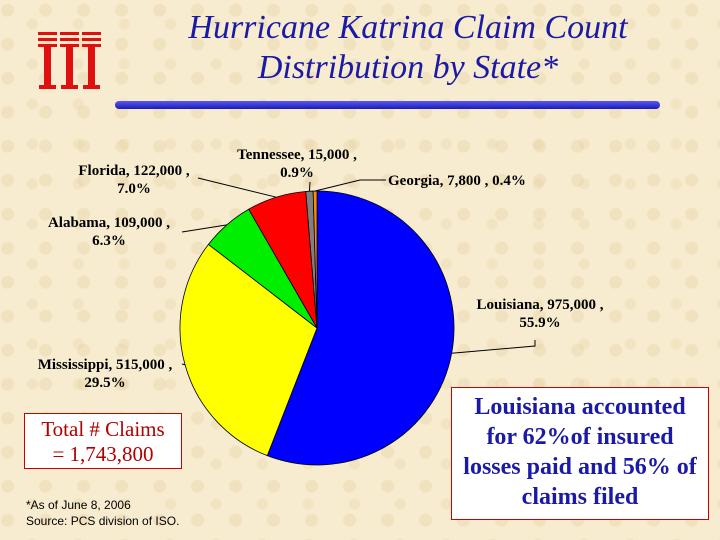  Describe the element at coordinates (540, 323) in the screenshot. I see `label-louisiana-percent: 55.9%` at that location.